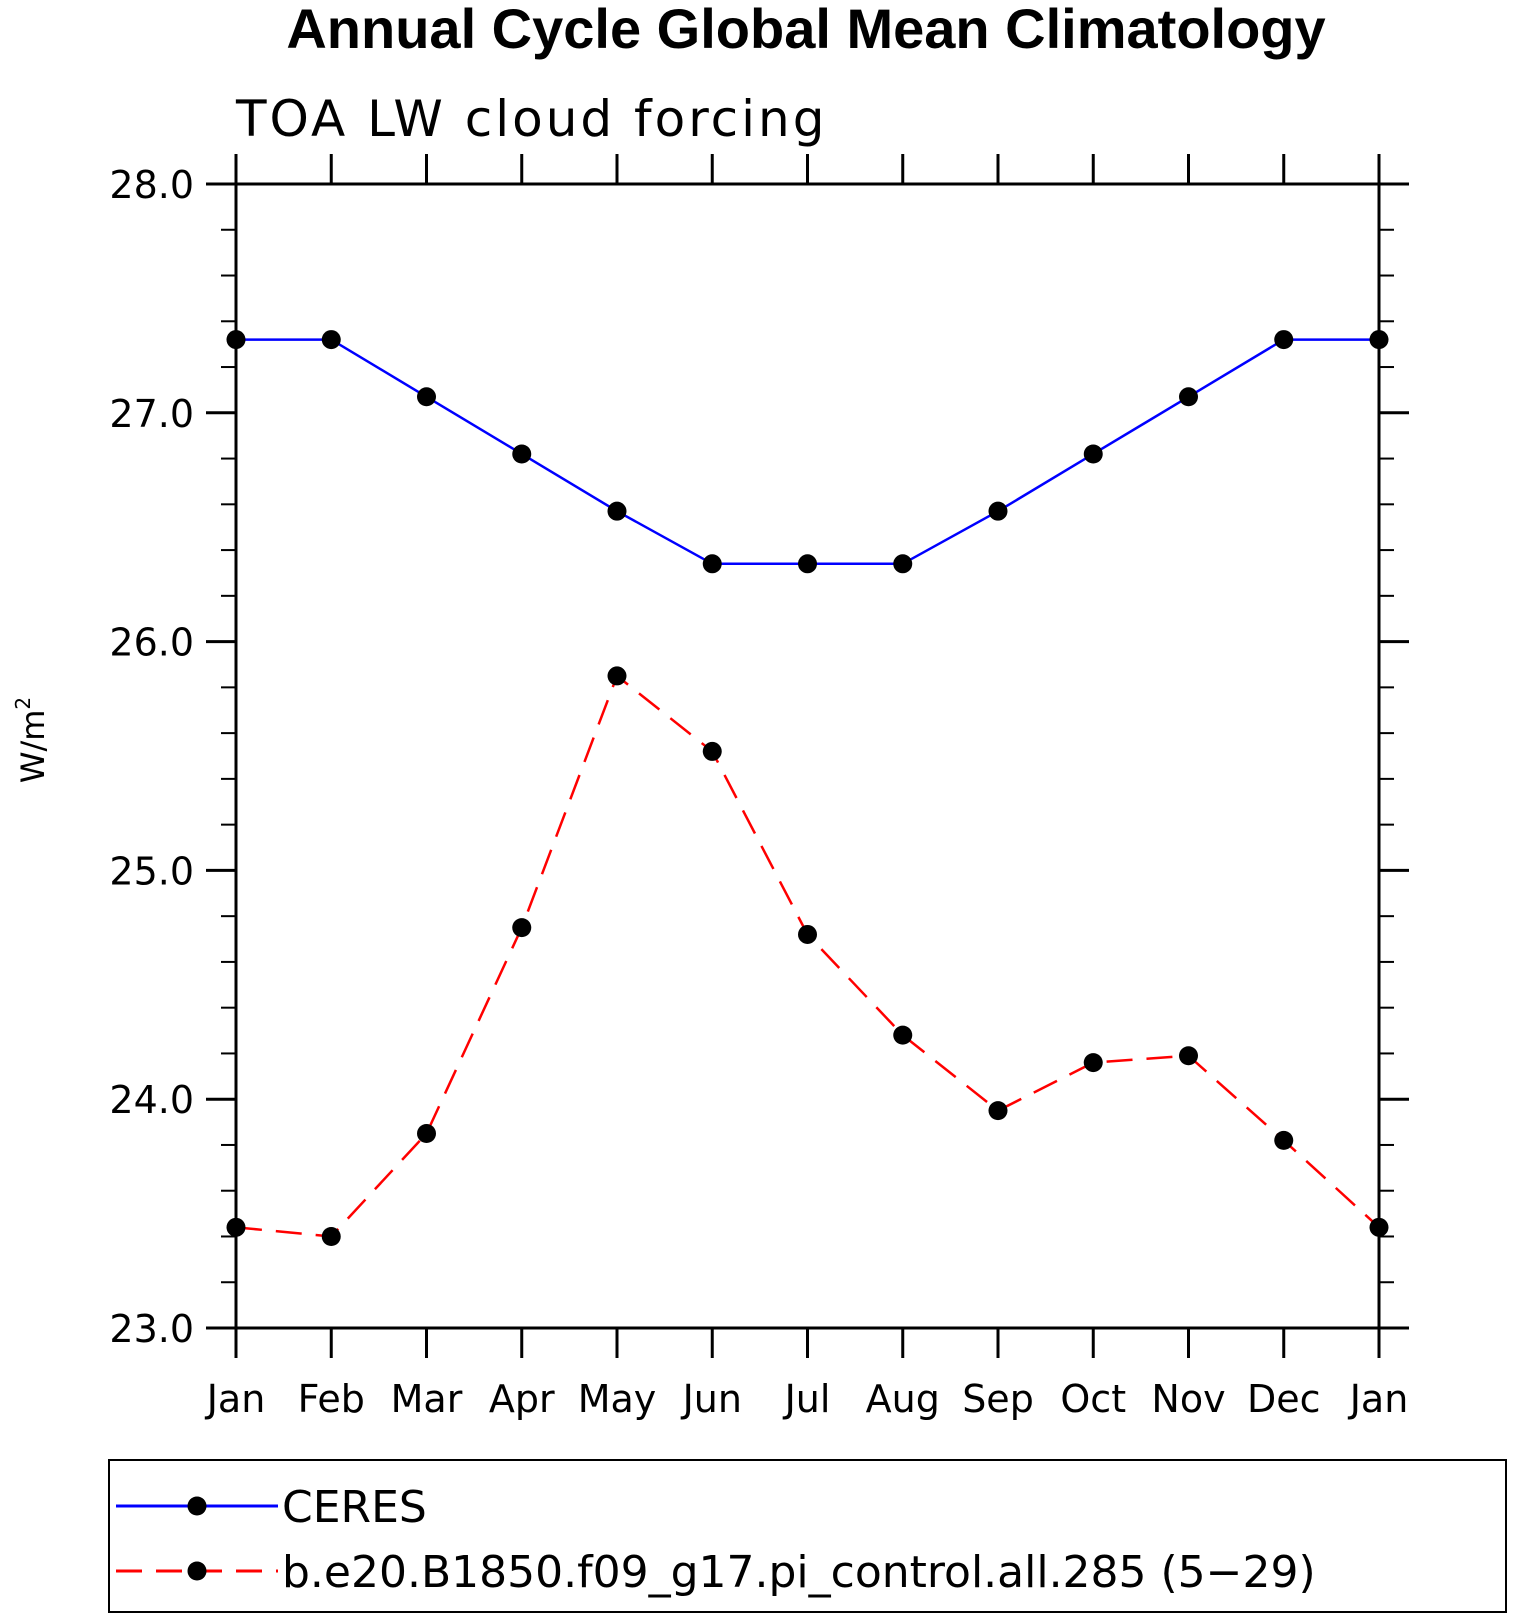 The image size is (1513, 1620). What do you see at coordinates (151, 871) in the screenshot?
I see `y-tick-label: 25.0` at bounding box center [151, 871].